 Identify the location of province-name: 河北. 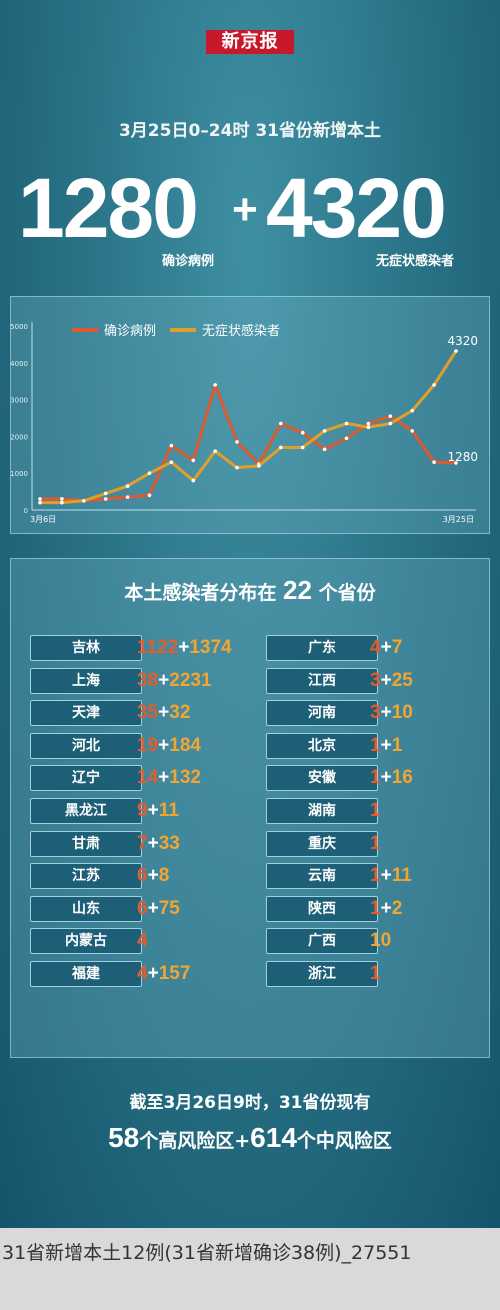
(86, 745).